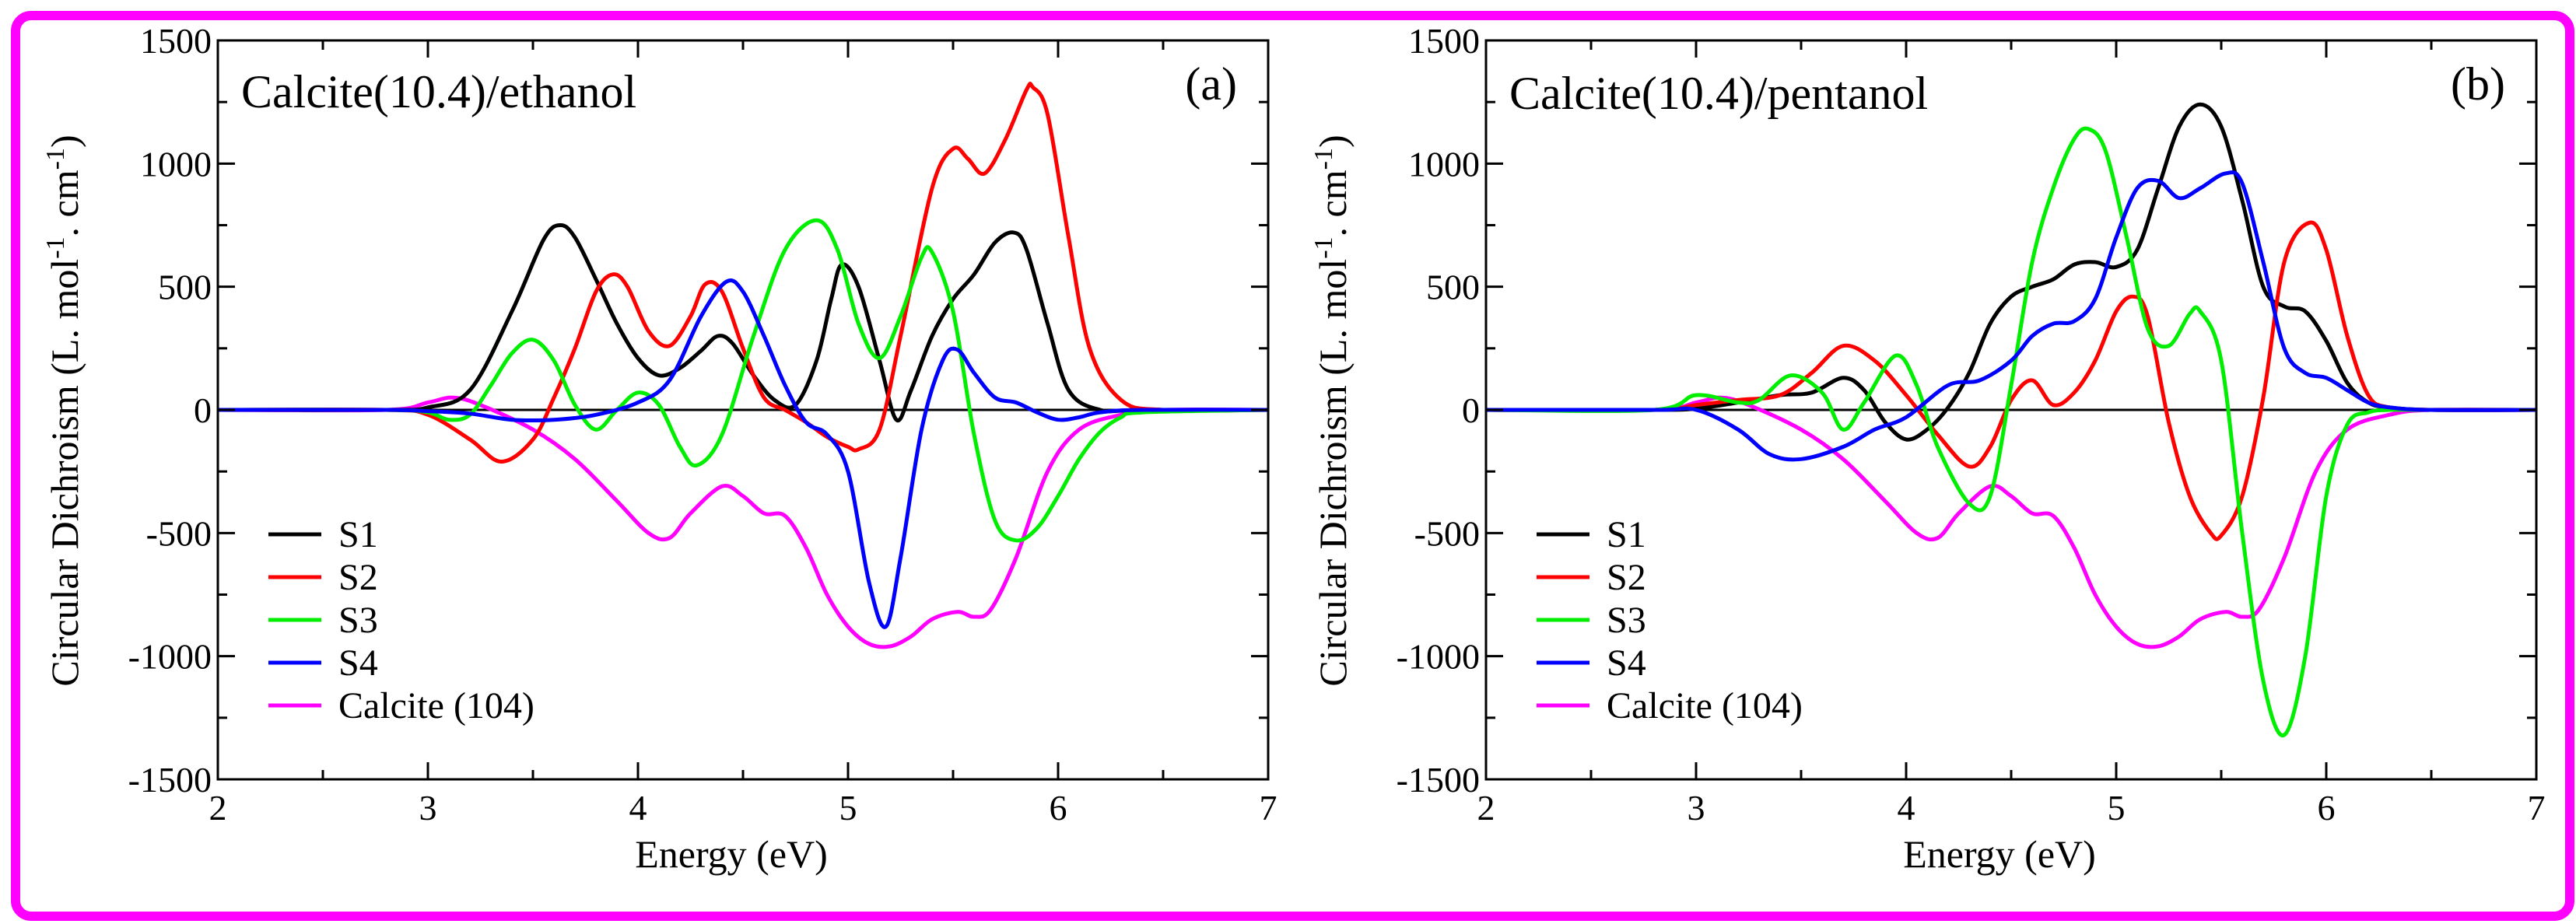 Image resolution: width=2576 pixels, height=924 pixels. Describe the element at coordinates (1626, 535) in the screenshot. I see `panel-b-legend-label-s1: S1` at that location.